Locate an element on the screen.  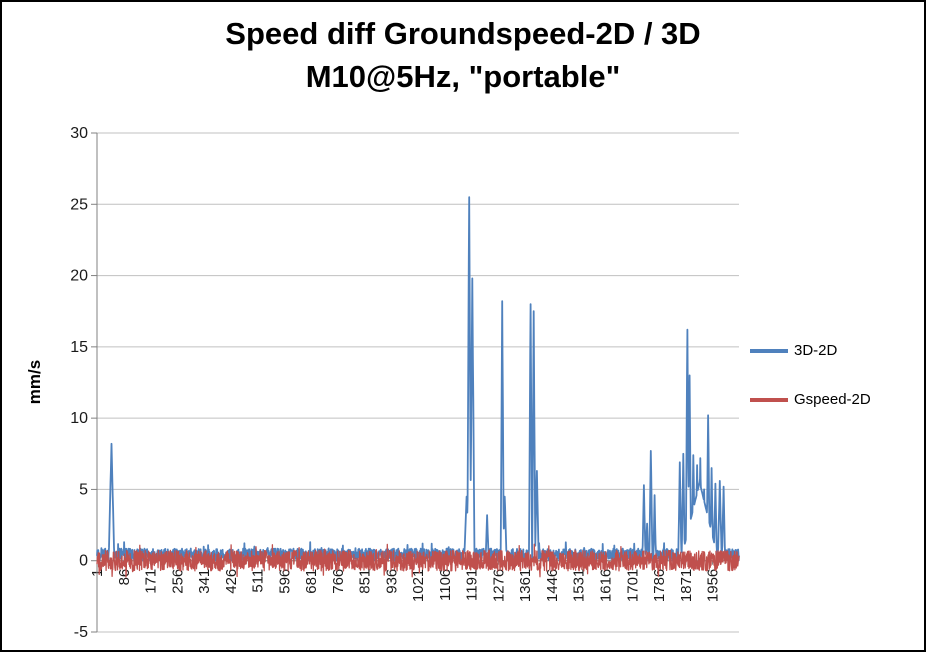
x-tick-label: 1361 is located at coordinates (525, 585).